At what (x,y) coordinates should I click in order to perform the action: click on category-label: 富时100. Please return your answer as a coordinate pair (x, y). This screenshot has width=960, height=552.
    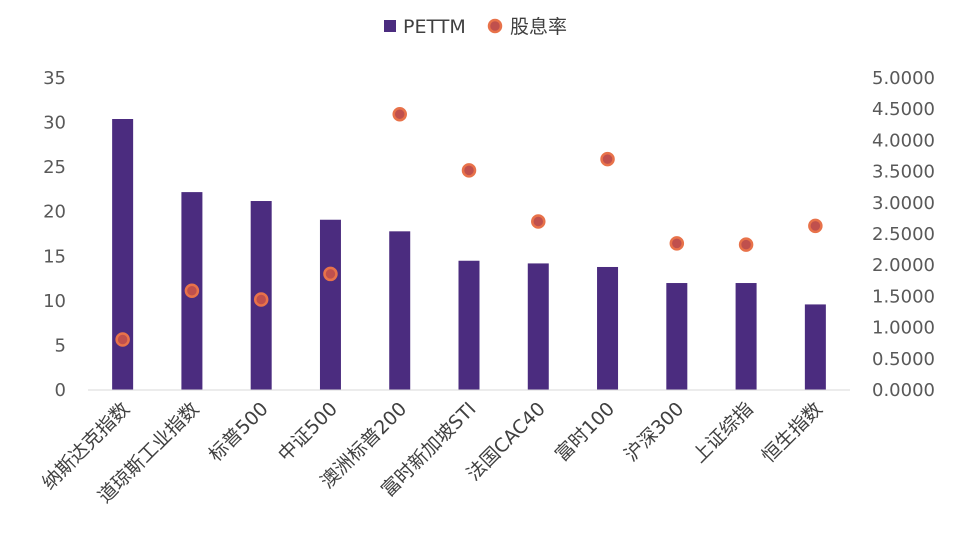
    Looking at the image, I should click on (585, 432).